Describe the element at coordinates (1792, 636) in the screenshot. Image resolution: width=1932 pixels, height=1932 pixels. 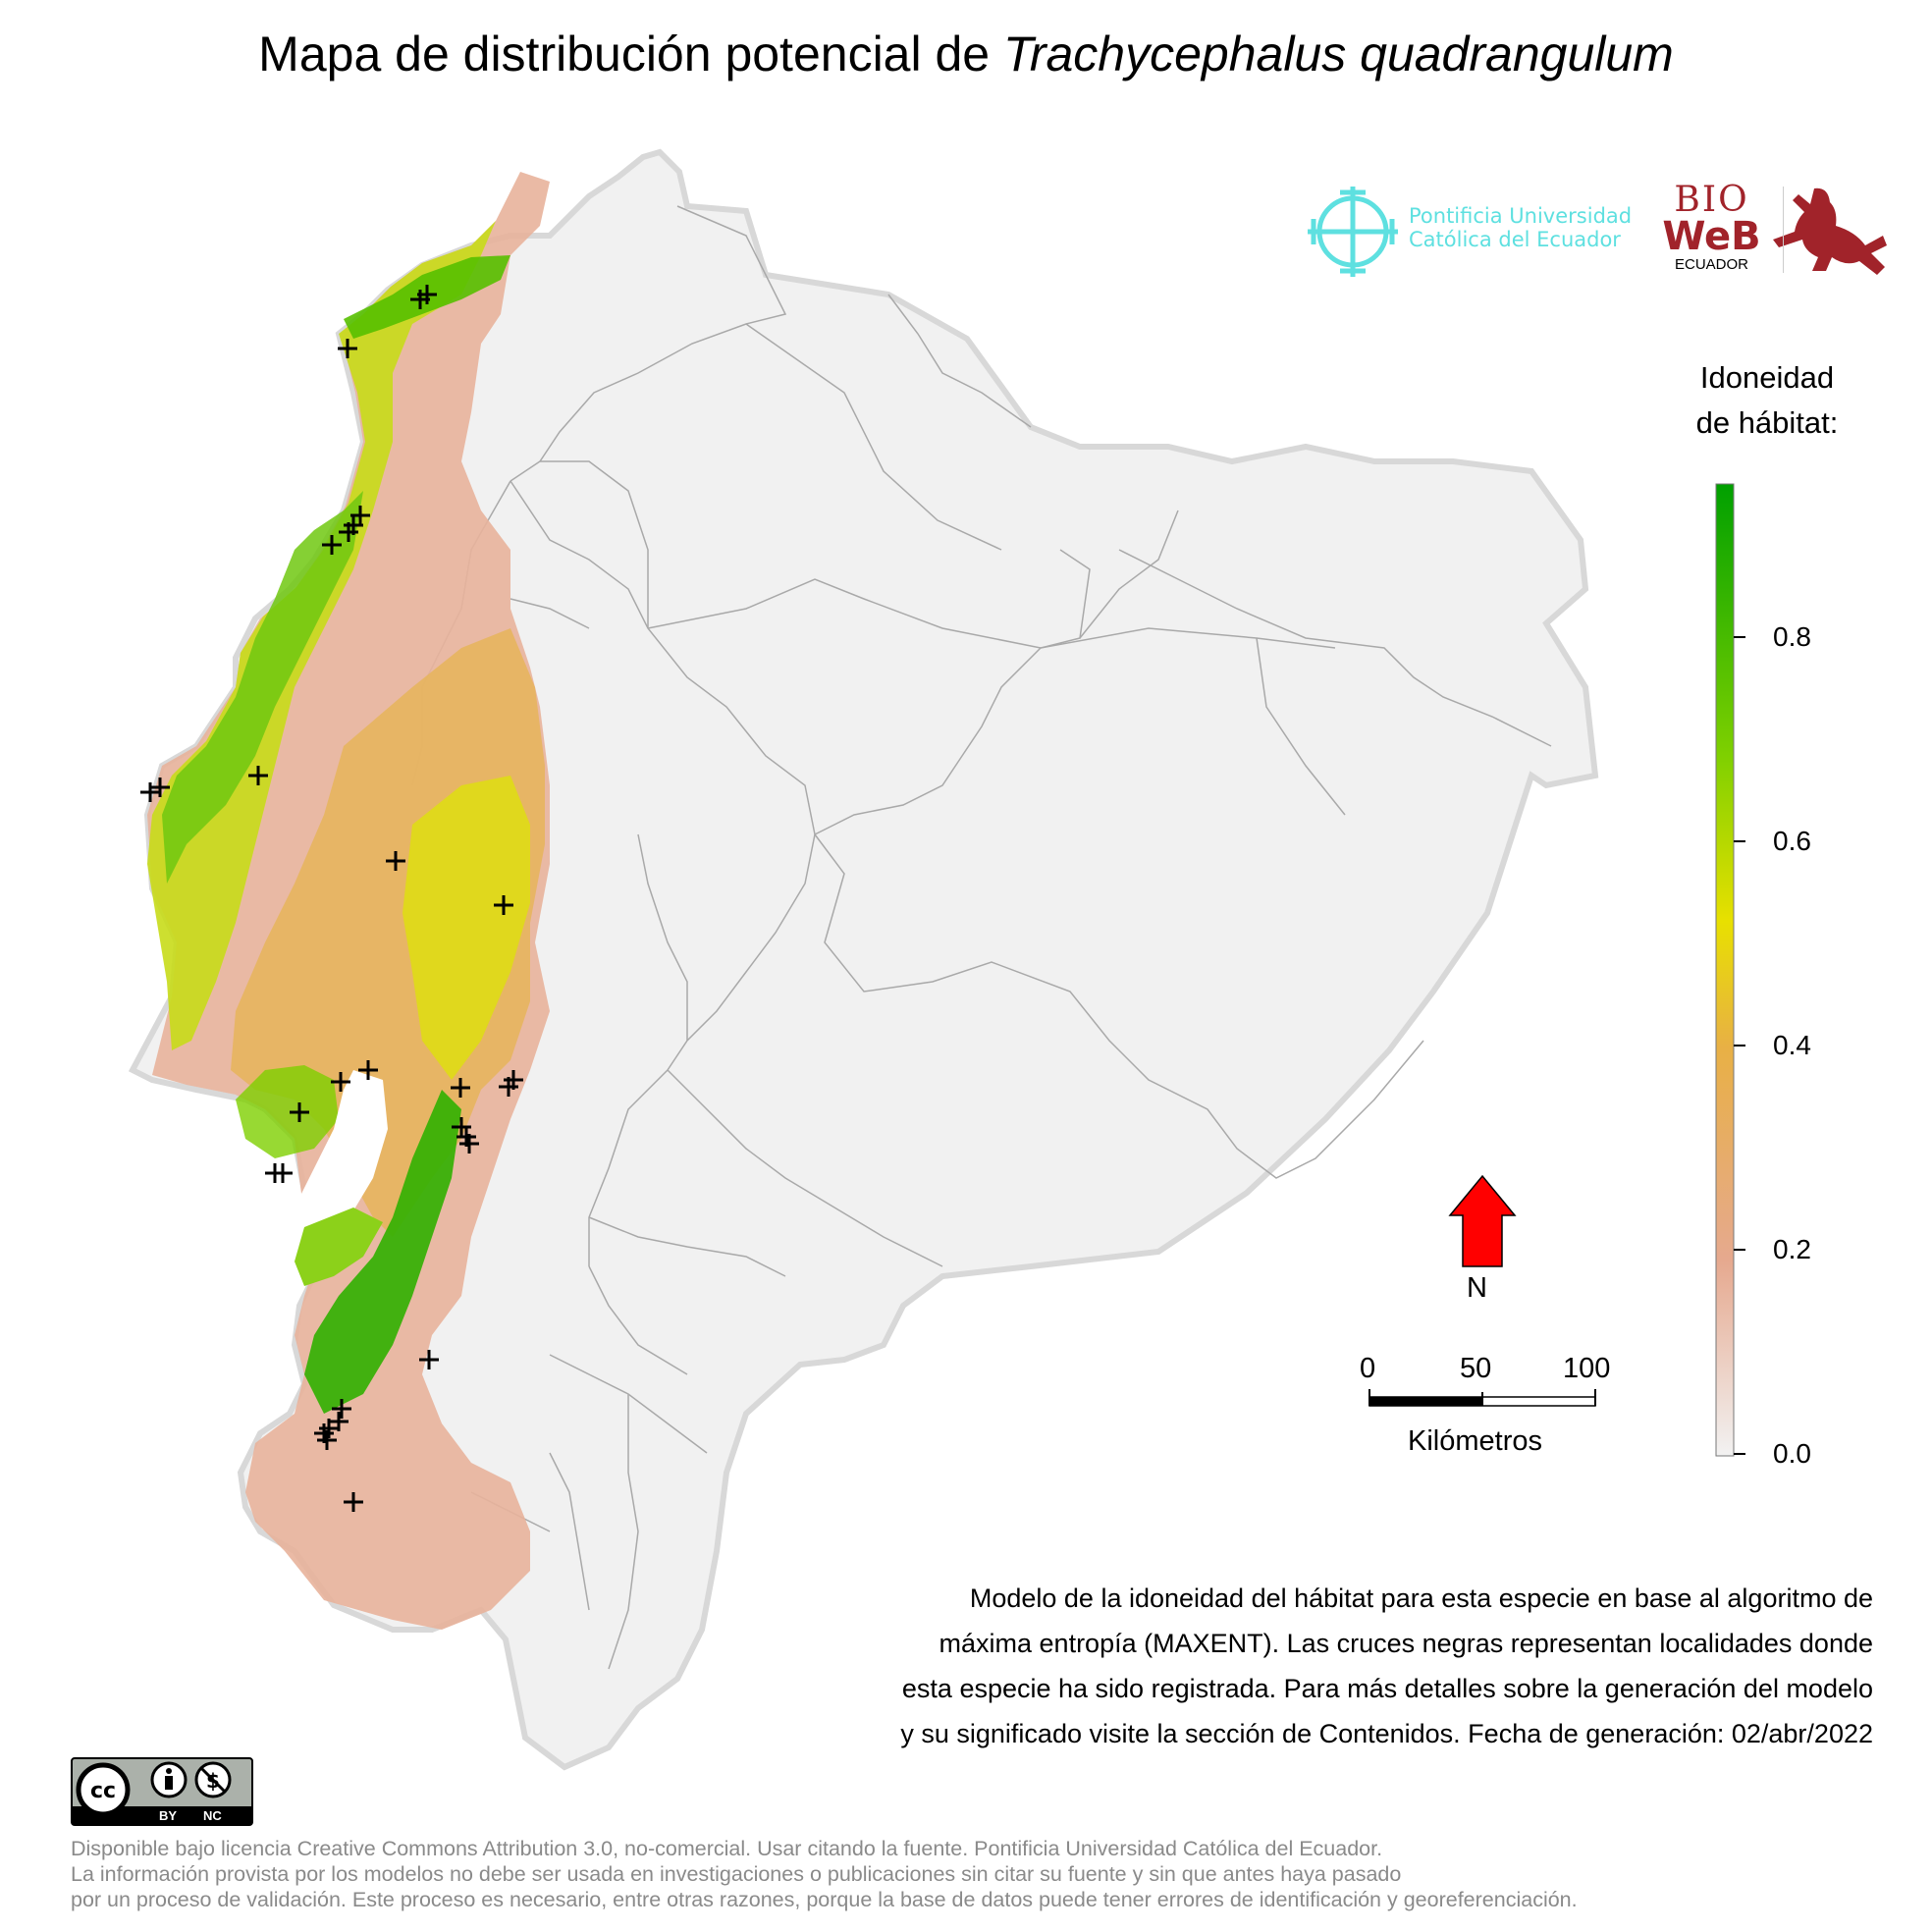
I see `legend-tick-label: 0.8` at that location.